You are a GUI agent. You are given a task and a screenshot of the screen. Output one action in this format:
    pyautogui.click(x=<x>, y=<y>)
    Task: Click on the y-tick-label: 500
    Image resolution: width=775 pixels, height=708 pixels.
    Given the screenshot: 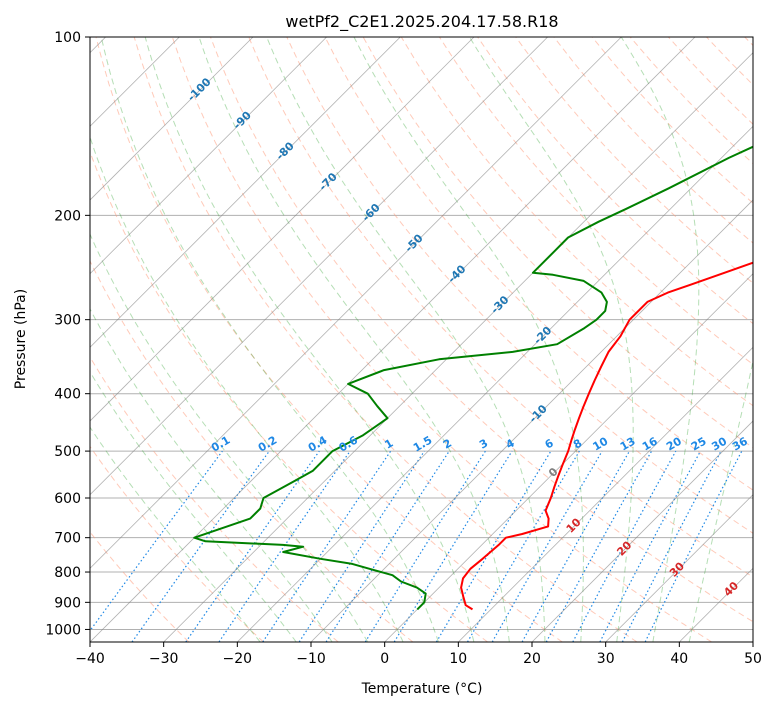 What is the action you would take?
    pyautogui.click(x=67, y=452)
    